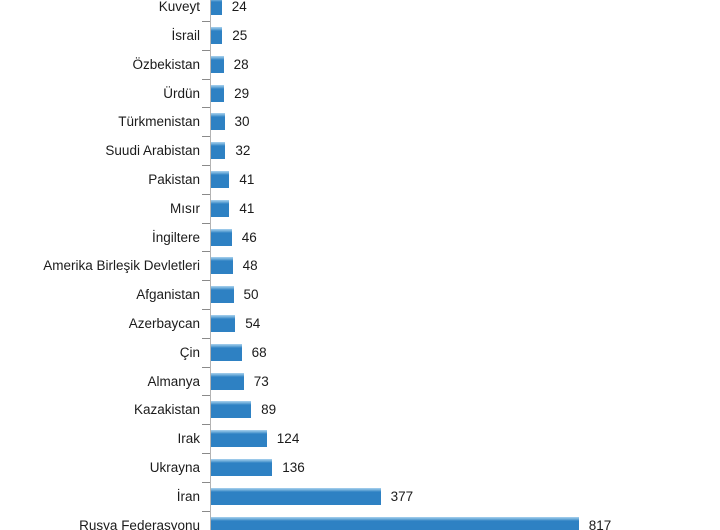 This screenshot has width=720, height=530. I want to click on value-label: 29, so click(242, 93).